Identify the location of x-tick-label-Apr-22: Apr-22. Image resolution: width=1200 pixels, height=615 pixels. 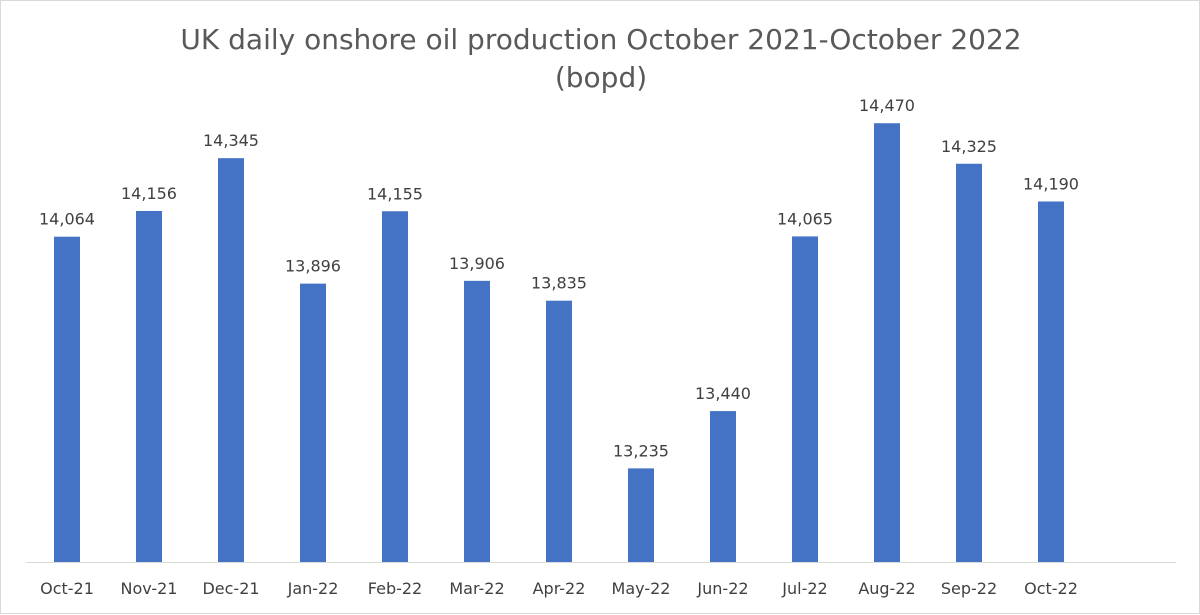
(559, 588).